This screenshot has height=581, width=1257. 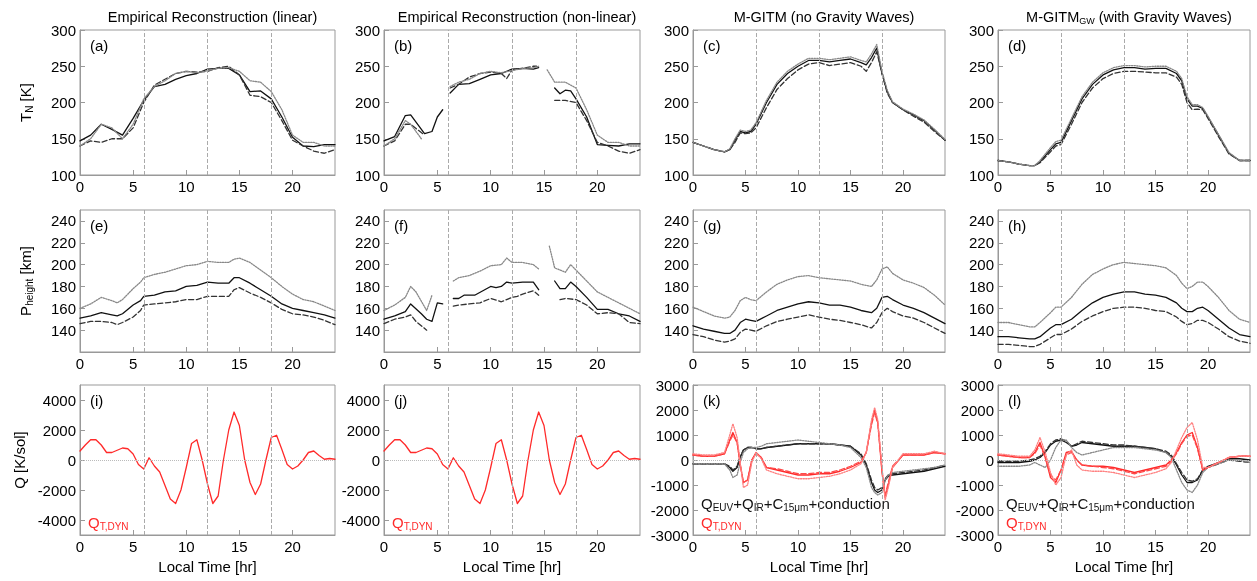 I want to click on y-axis-title: TN [K], so click(x=25, y=102).